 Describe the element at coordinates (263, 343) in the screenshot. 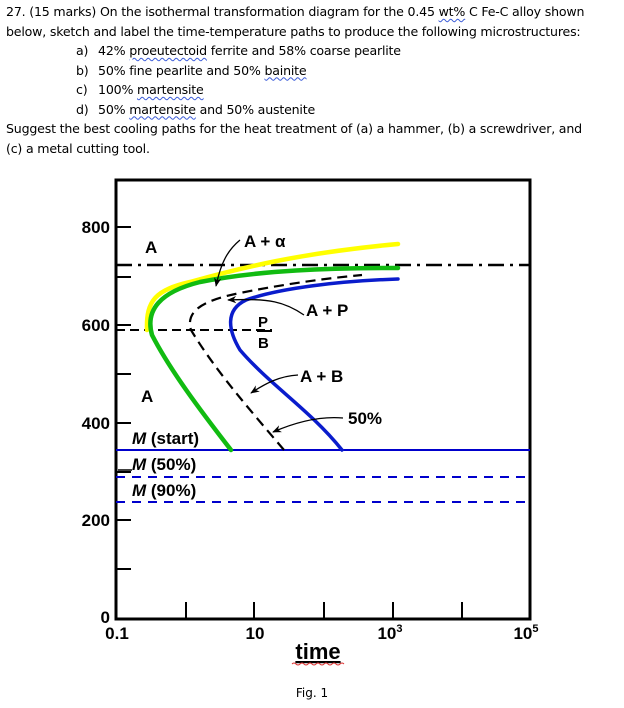

I see `label-b: B` at that location.